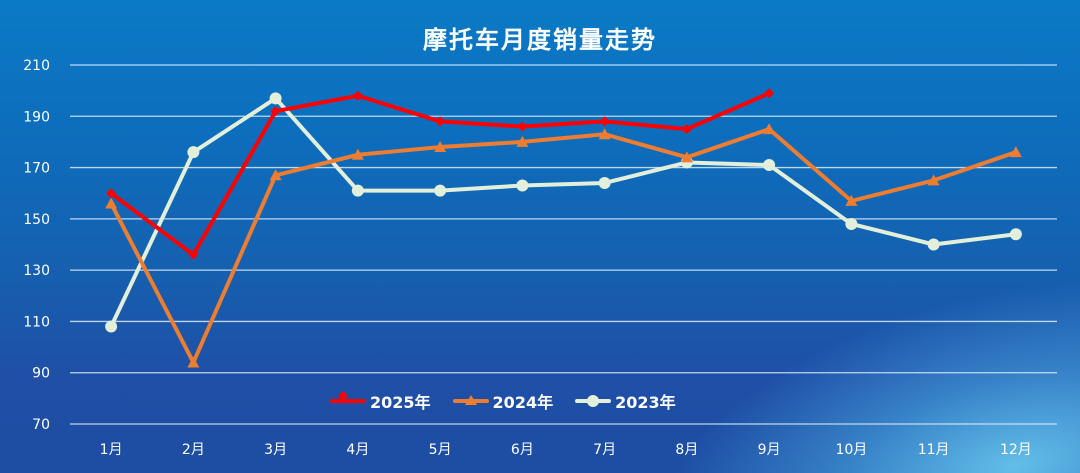 The width and height of the screenshot is (1080, 473). What do you see at coordinates (275, 450) in the screenshot?
I see `x-tick-label: 3月` at bounding box center [275, 450].